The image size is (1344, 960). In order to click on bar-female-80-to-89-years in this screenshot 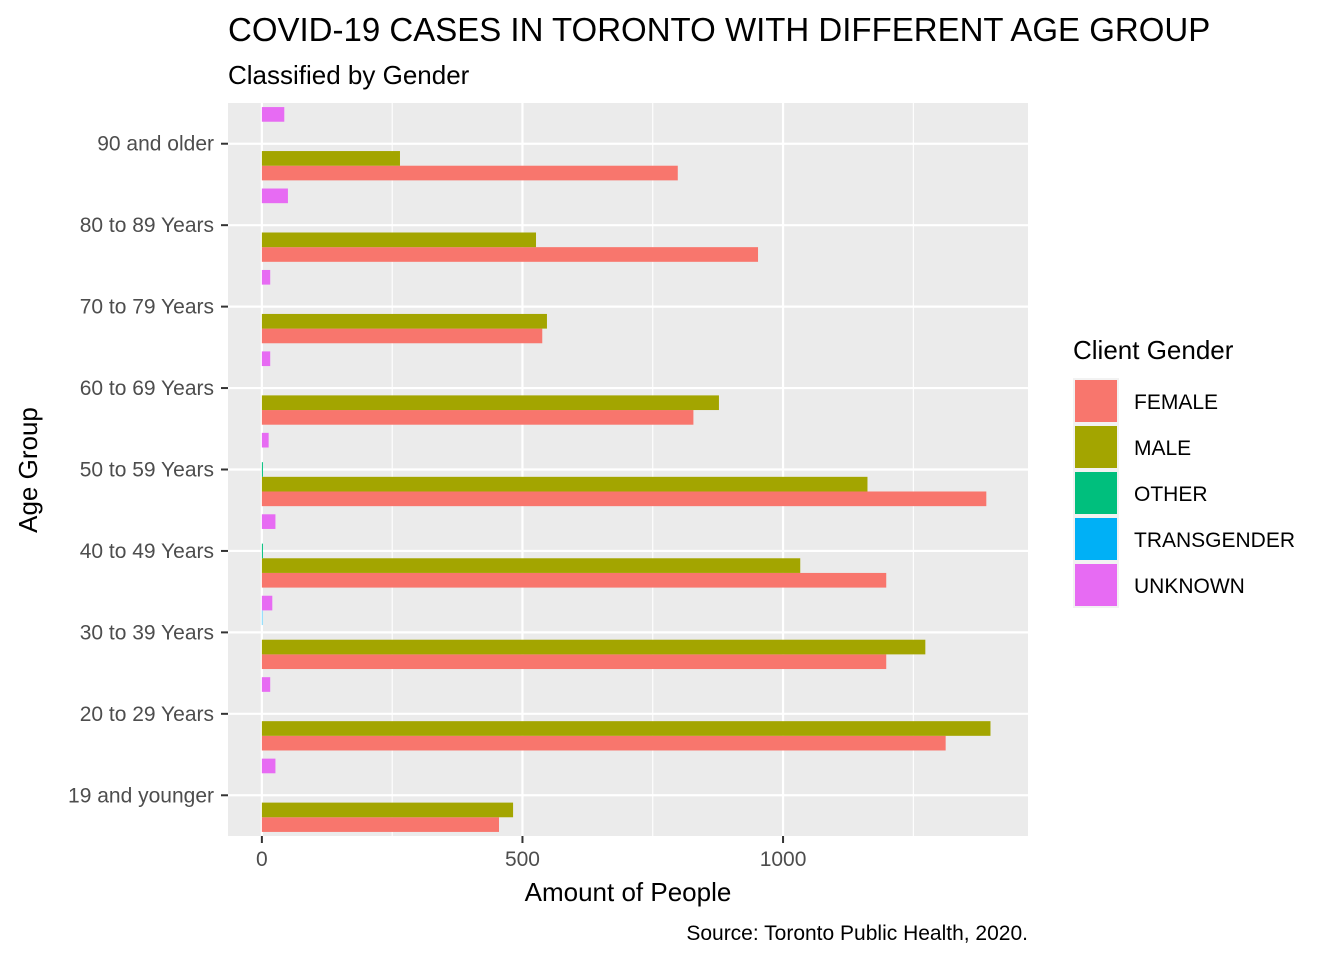, I will do `click(510, 254)`.